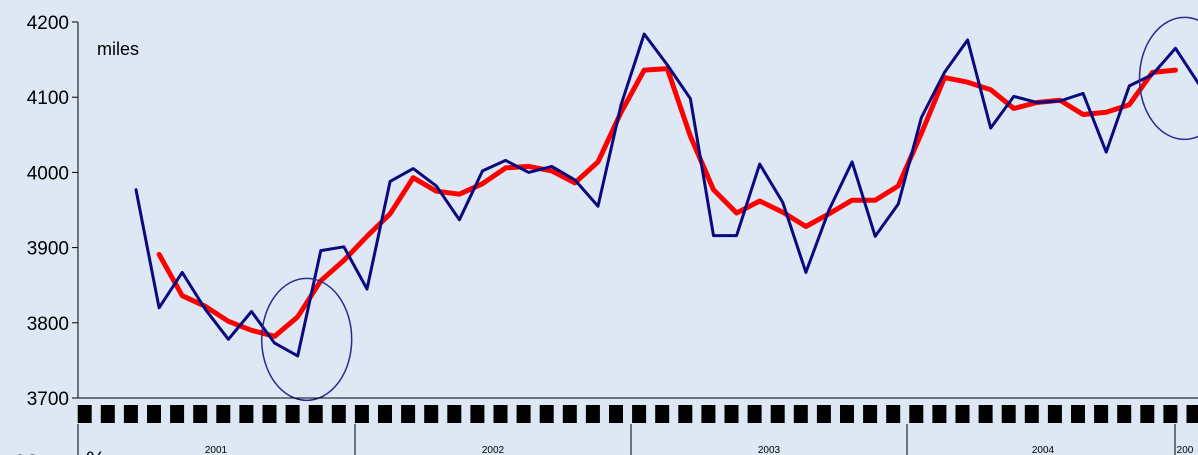  I want to click on y-tick-label: 4200, so click(48, 23).